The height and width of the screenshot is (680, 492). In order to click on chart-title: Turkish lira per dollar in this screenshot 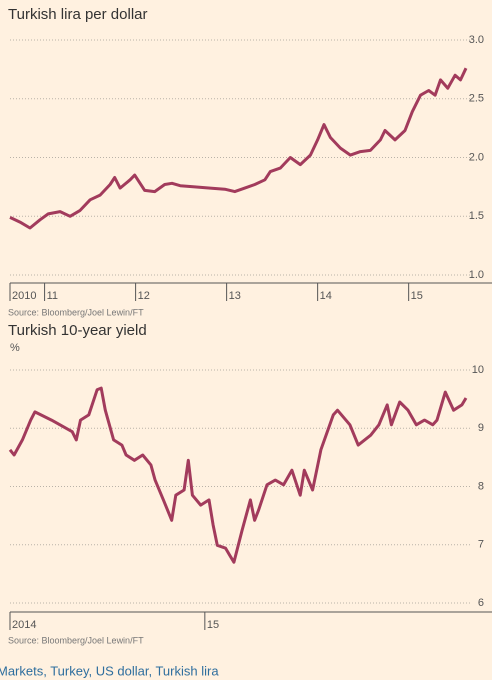, I will do `click(78, 14)`.